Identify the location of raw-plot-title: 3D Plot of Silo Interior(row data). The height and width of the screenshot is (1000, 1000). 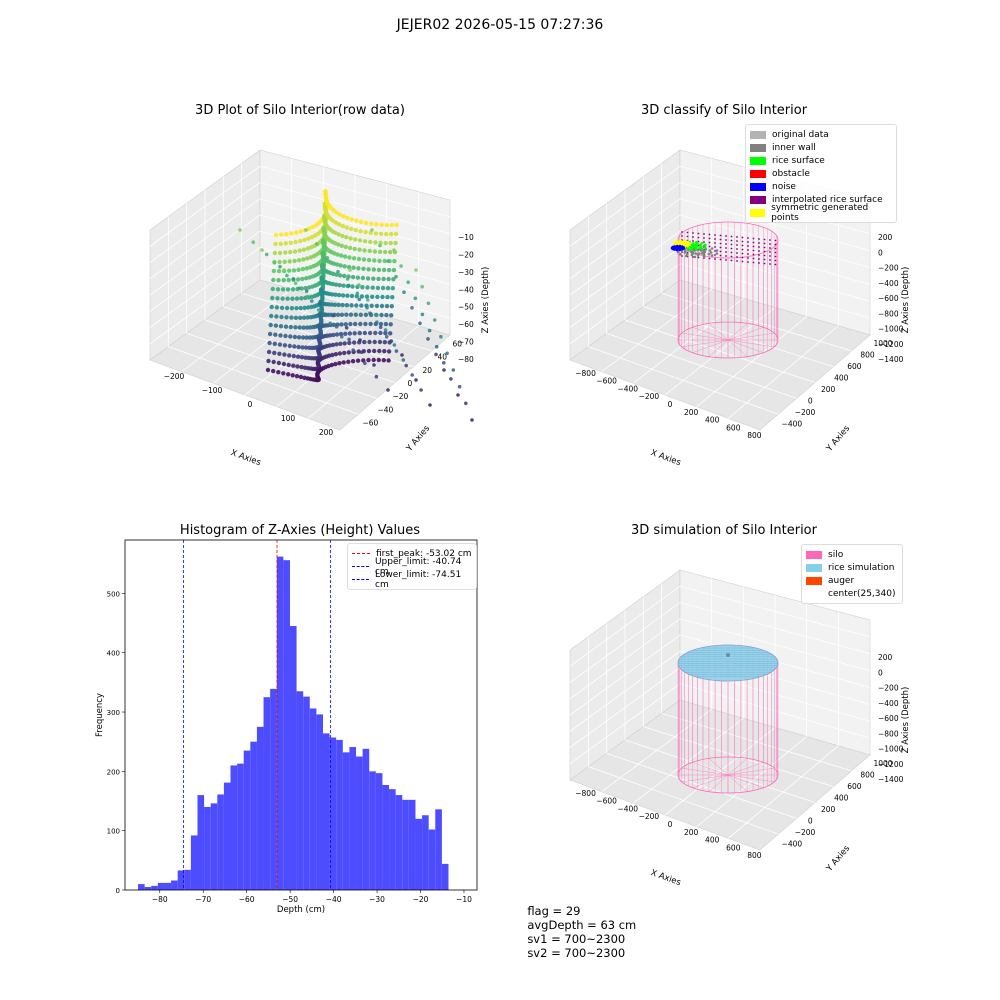
(300, 110).